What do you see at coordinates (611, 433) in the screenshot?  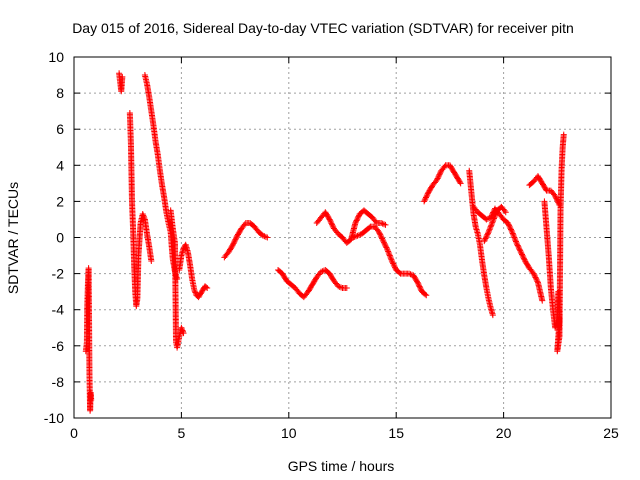 I see `x-tick-label: 25` at bounding box center [611, 433].